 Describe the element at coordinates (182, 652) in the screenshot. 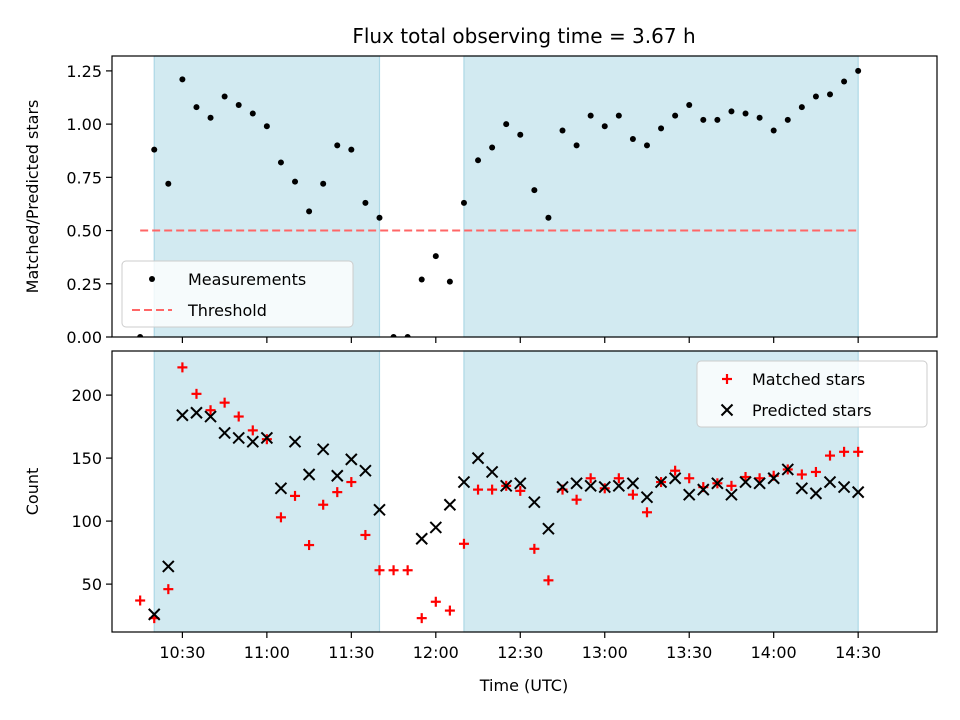

I see `x-tick-label: 10:30` at that location.